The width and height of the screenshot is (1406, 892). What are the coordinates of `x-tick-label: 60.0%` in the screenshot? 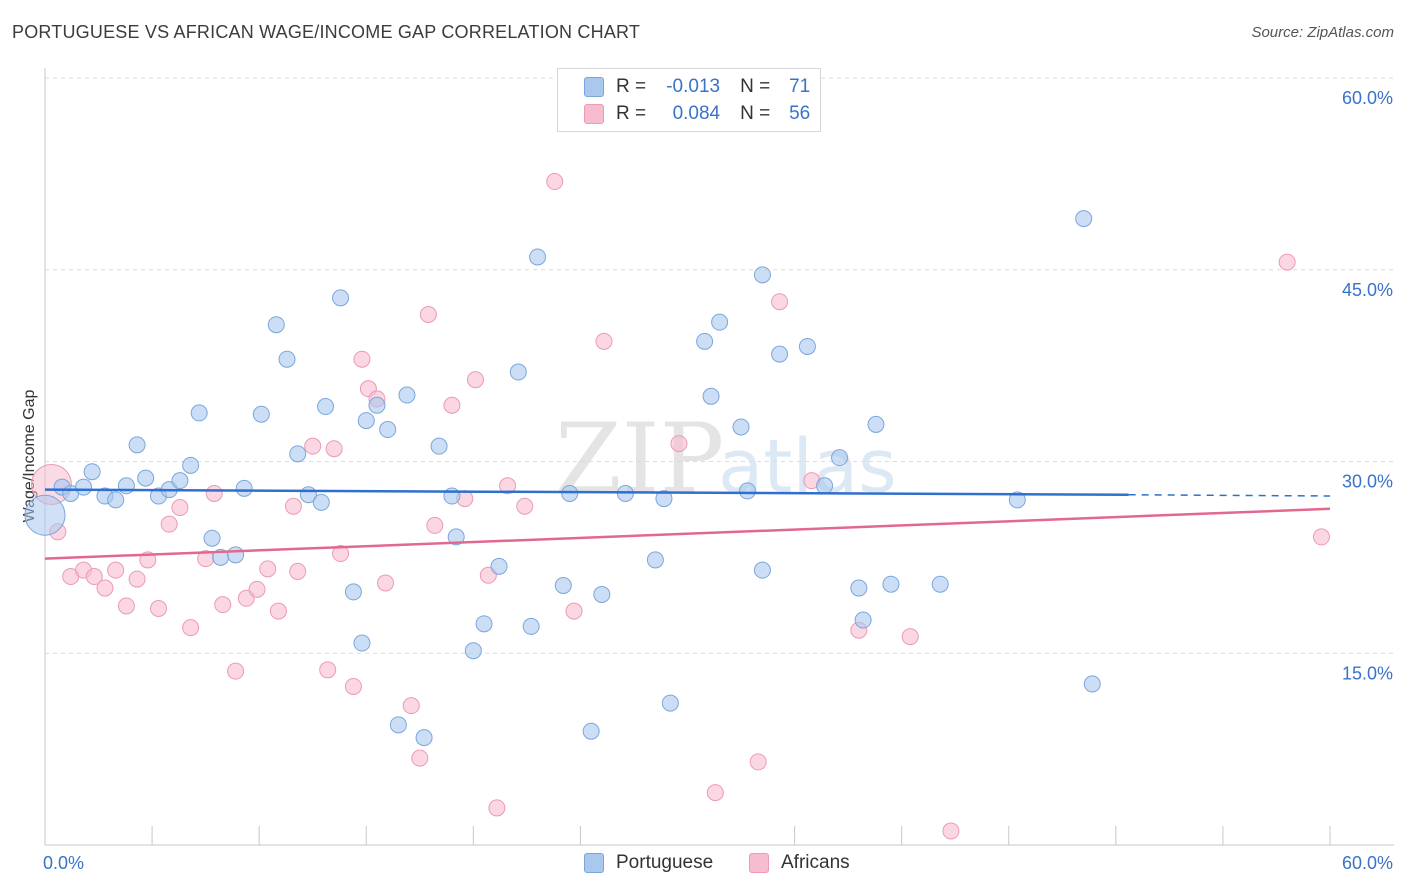 It's located at (1367, 863).